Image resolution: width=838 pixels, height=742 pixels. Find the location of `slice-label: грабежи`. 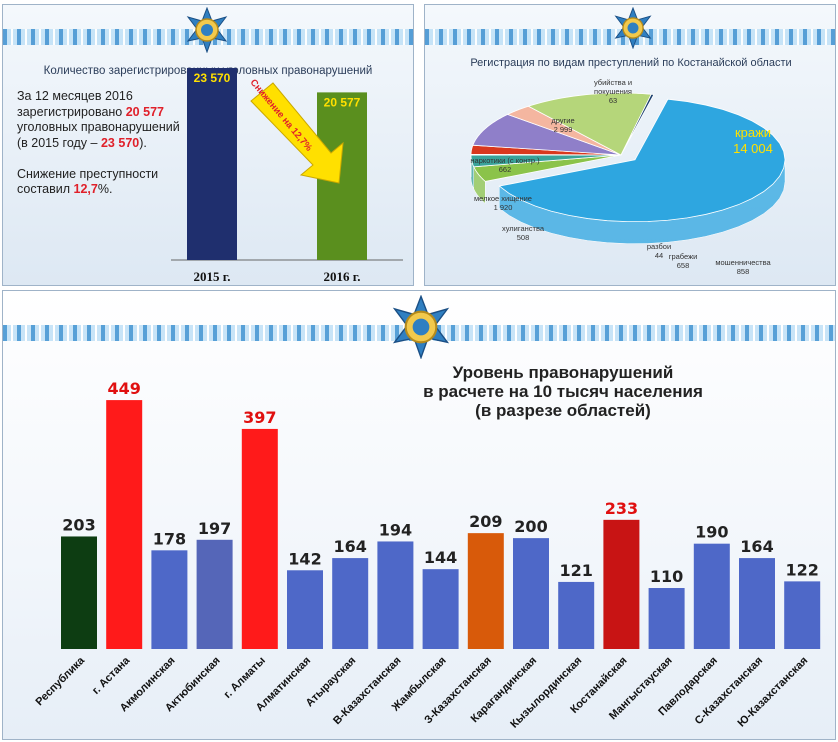

slice-label: грабежи is located at coordinates (683, 256).